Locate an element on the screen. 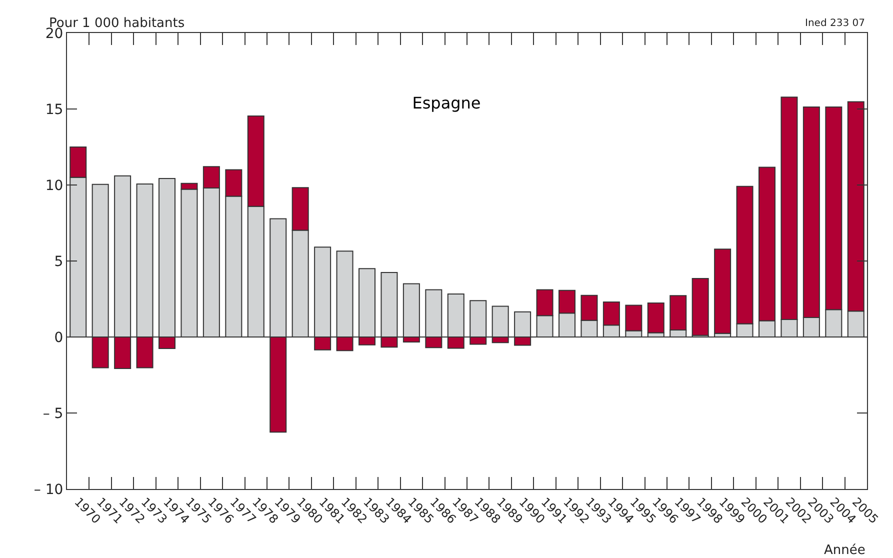 This screenshot has width=893, height=558. y-tick-label: – 10 is located at coordinates (49, 490).